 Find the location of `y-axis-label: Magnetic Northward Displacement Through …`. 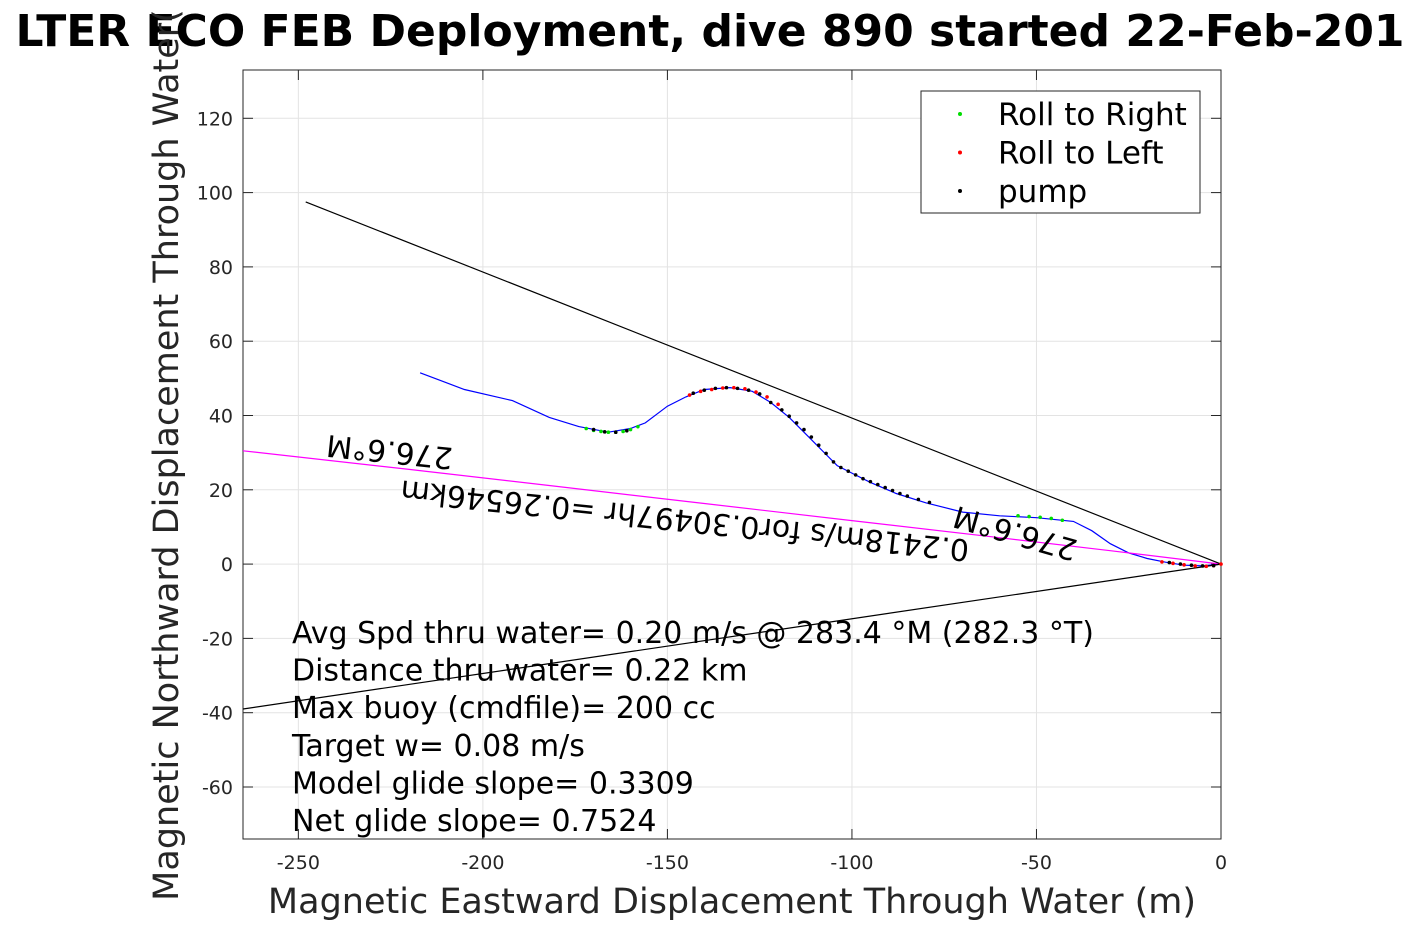

y-axis-label: Magnetic Northward Displacement Through … is located at coordinates (167, 455).